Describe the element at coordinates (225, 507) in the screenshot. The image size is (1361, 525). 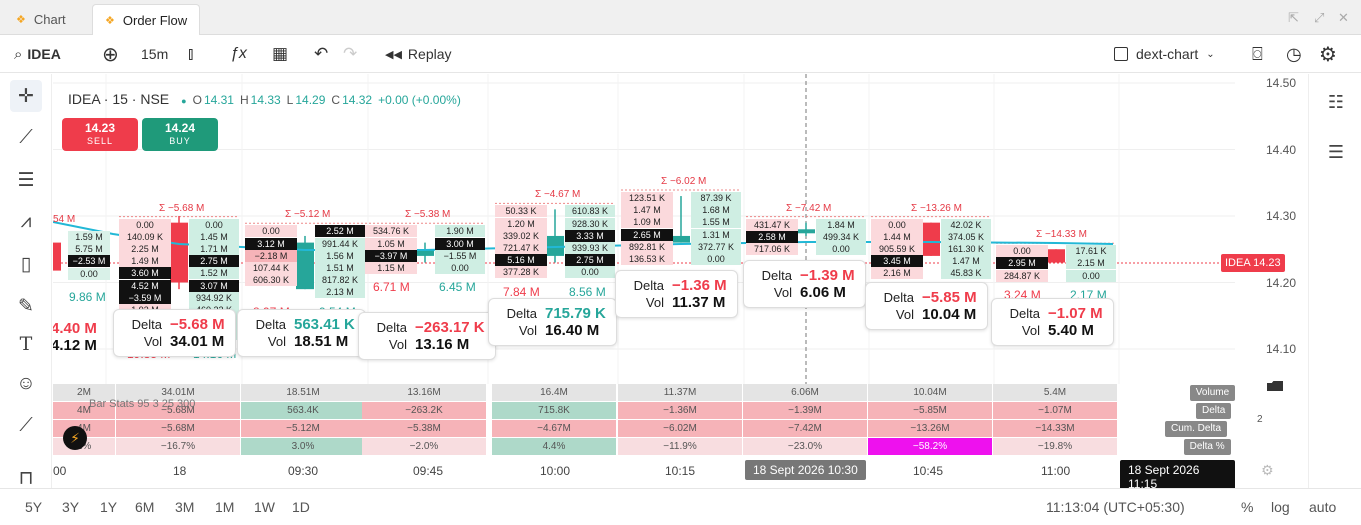
I see `range-button-1m: 1M` at that location.